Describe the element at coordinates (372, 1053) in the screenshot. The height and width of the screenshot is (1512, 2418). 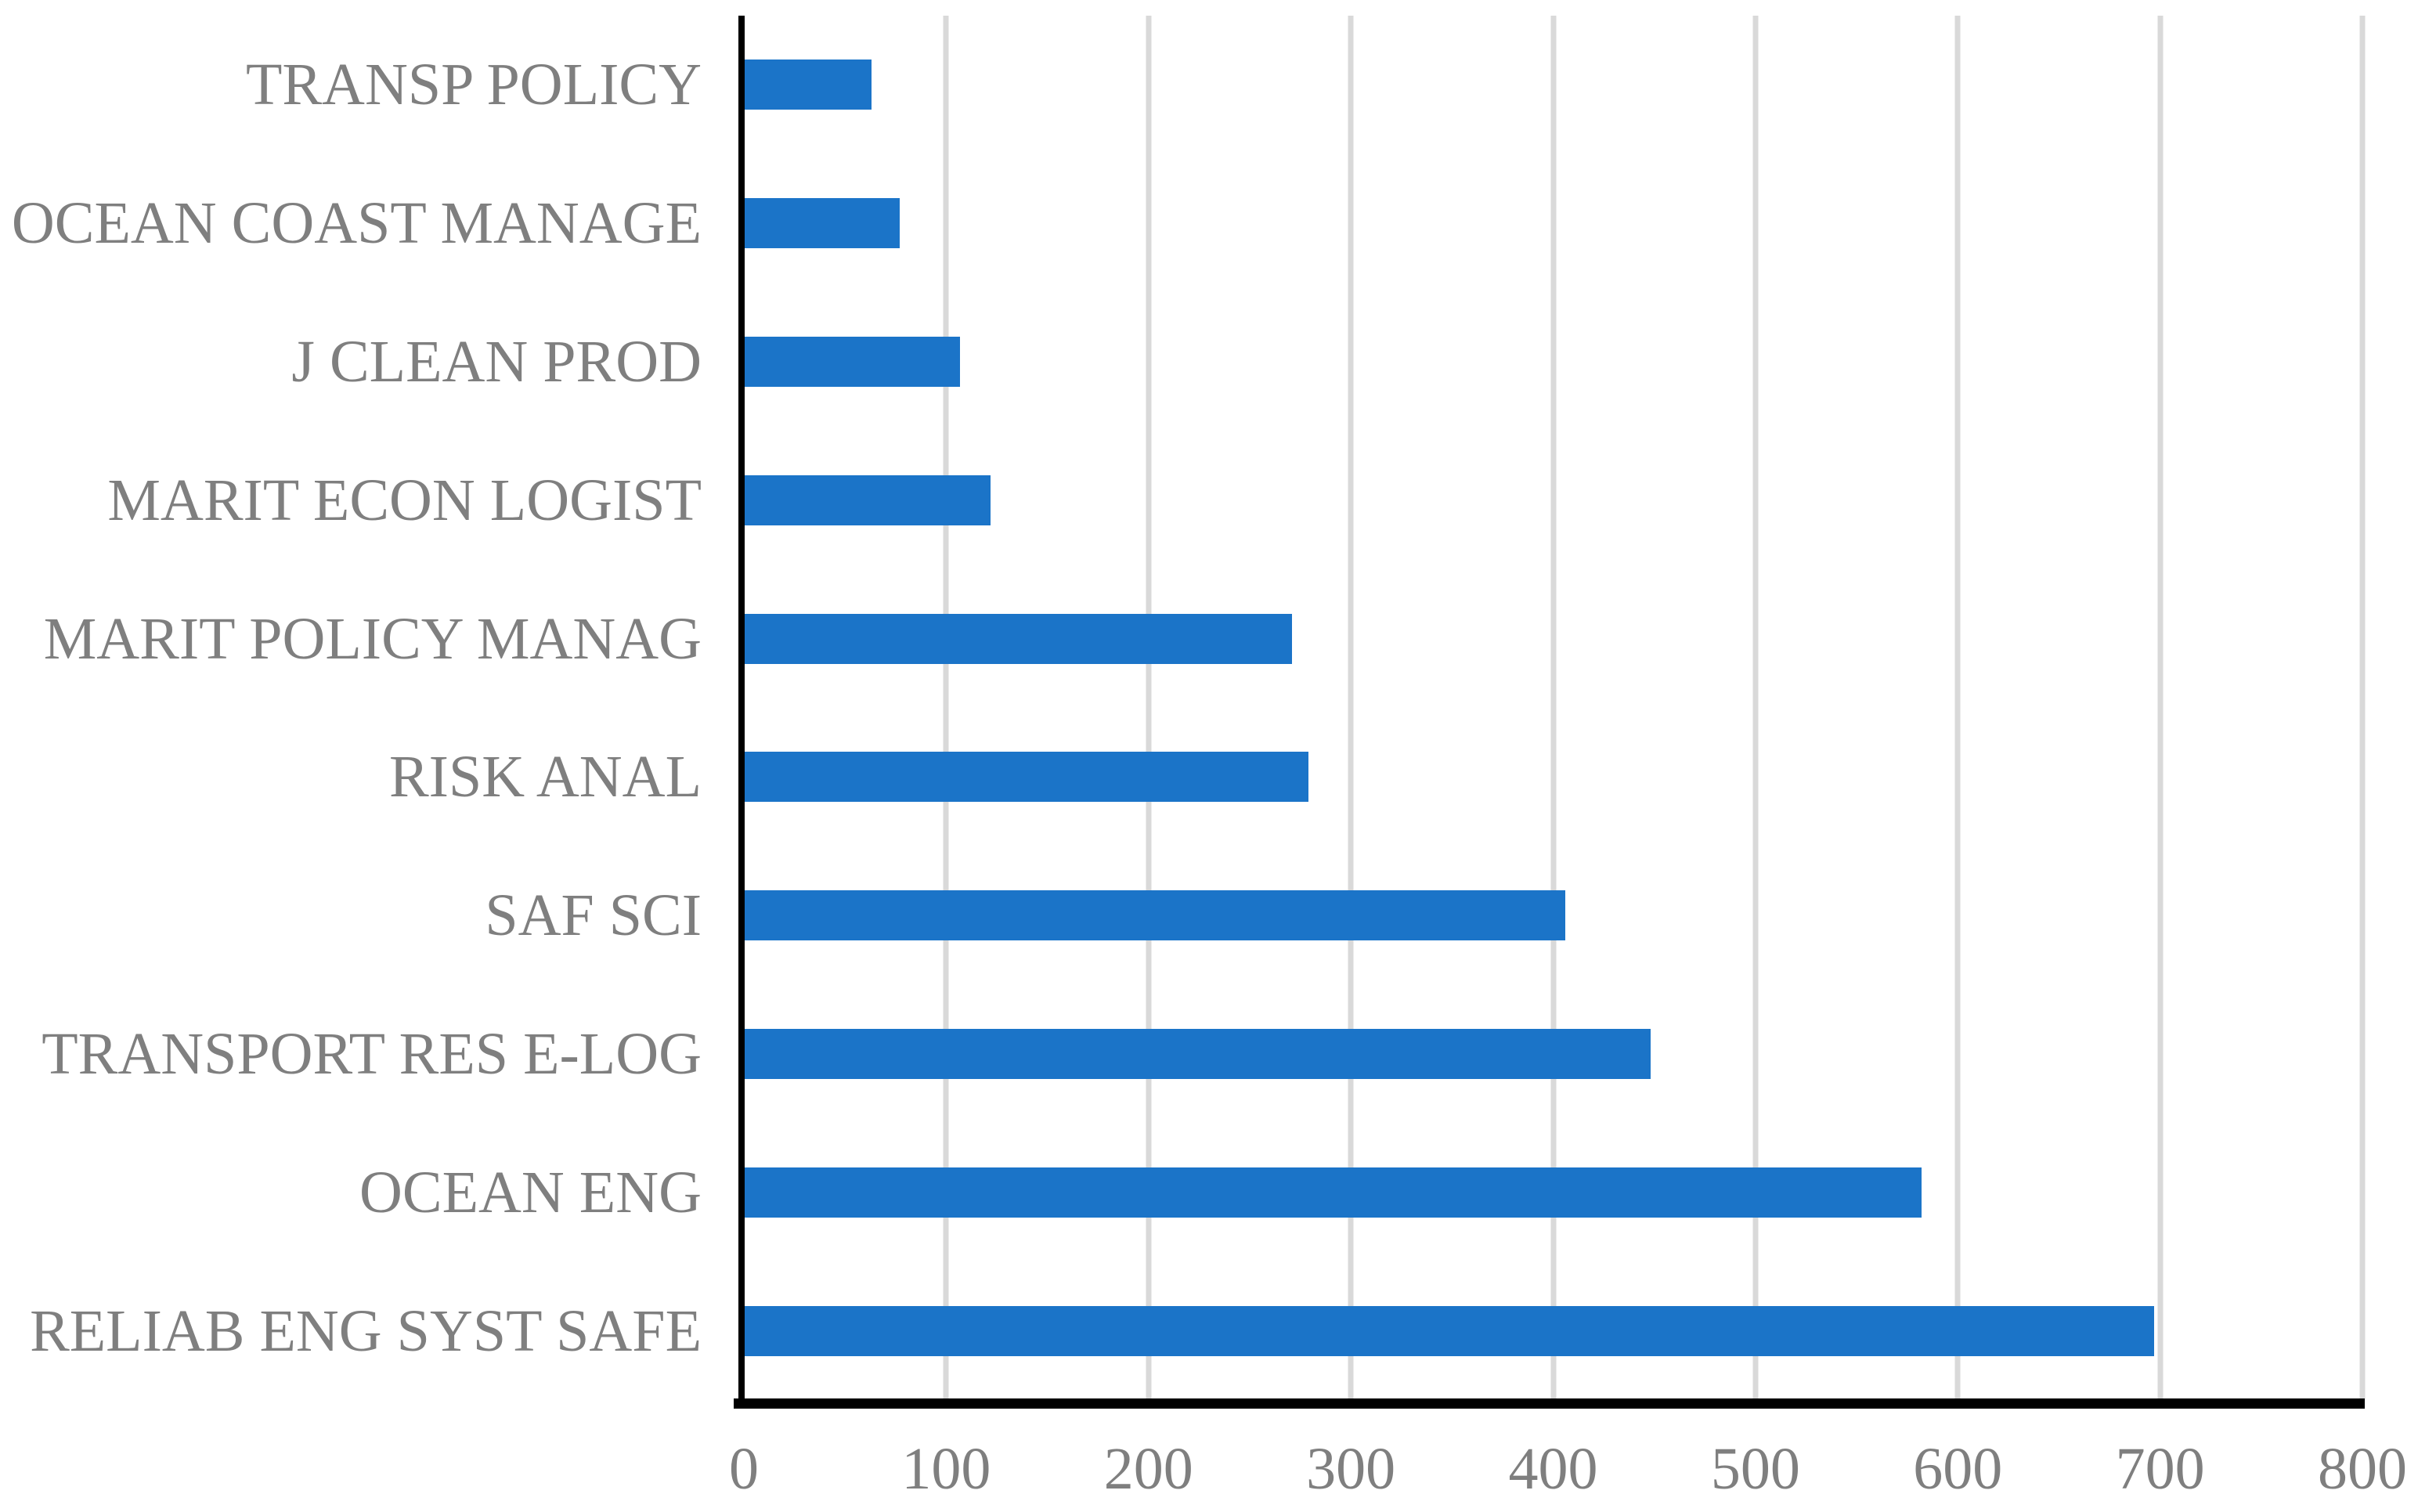
I see `category-label: TRANSPORT RES E-LOG` at that location.